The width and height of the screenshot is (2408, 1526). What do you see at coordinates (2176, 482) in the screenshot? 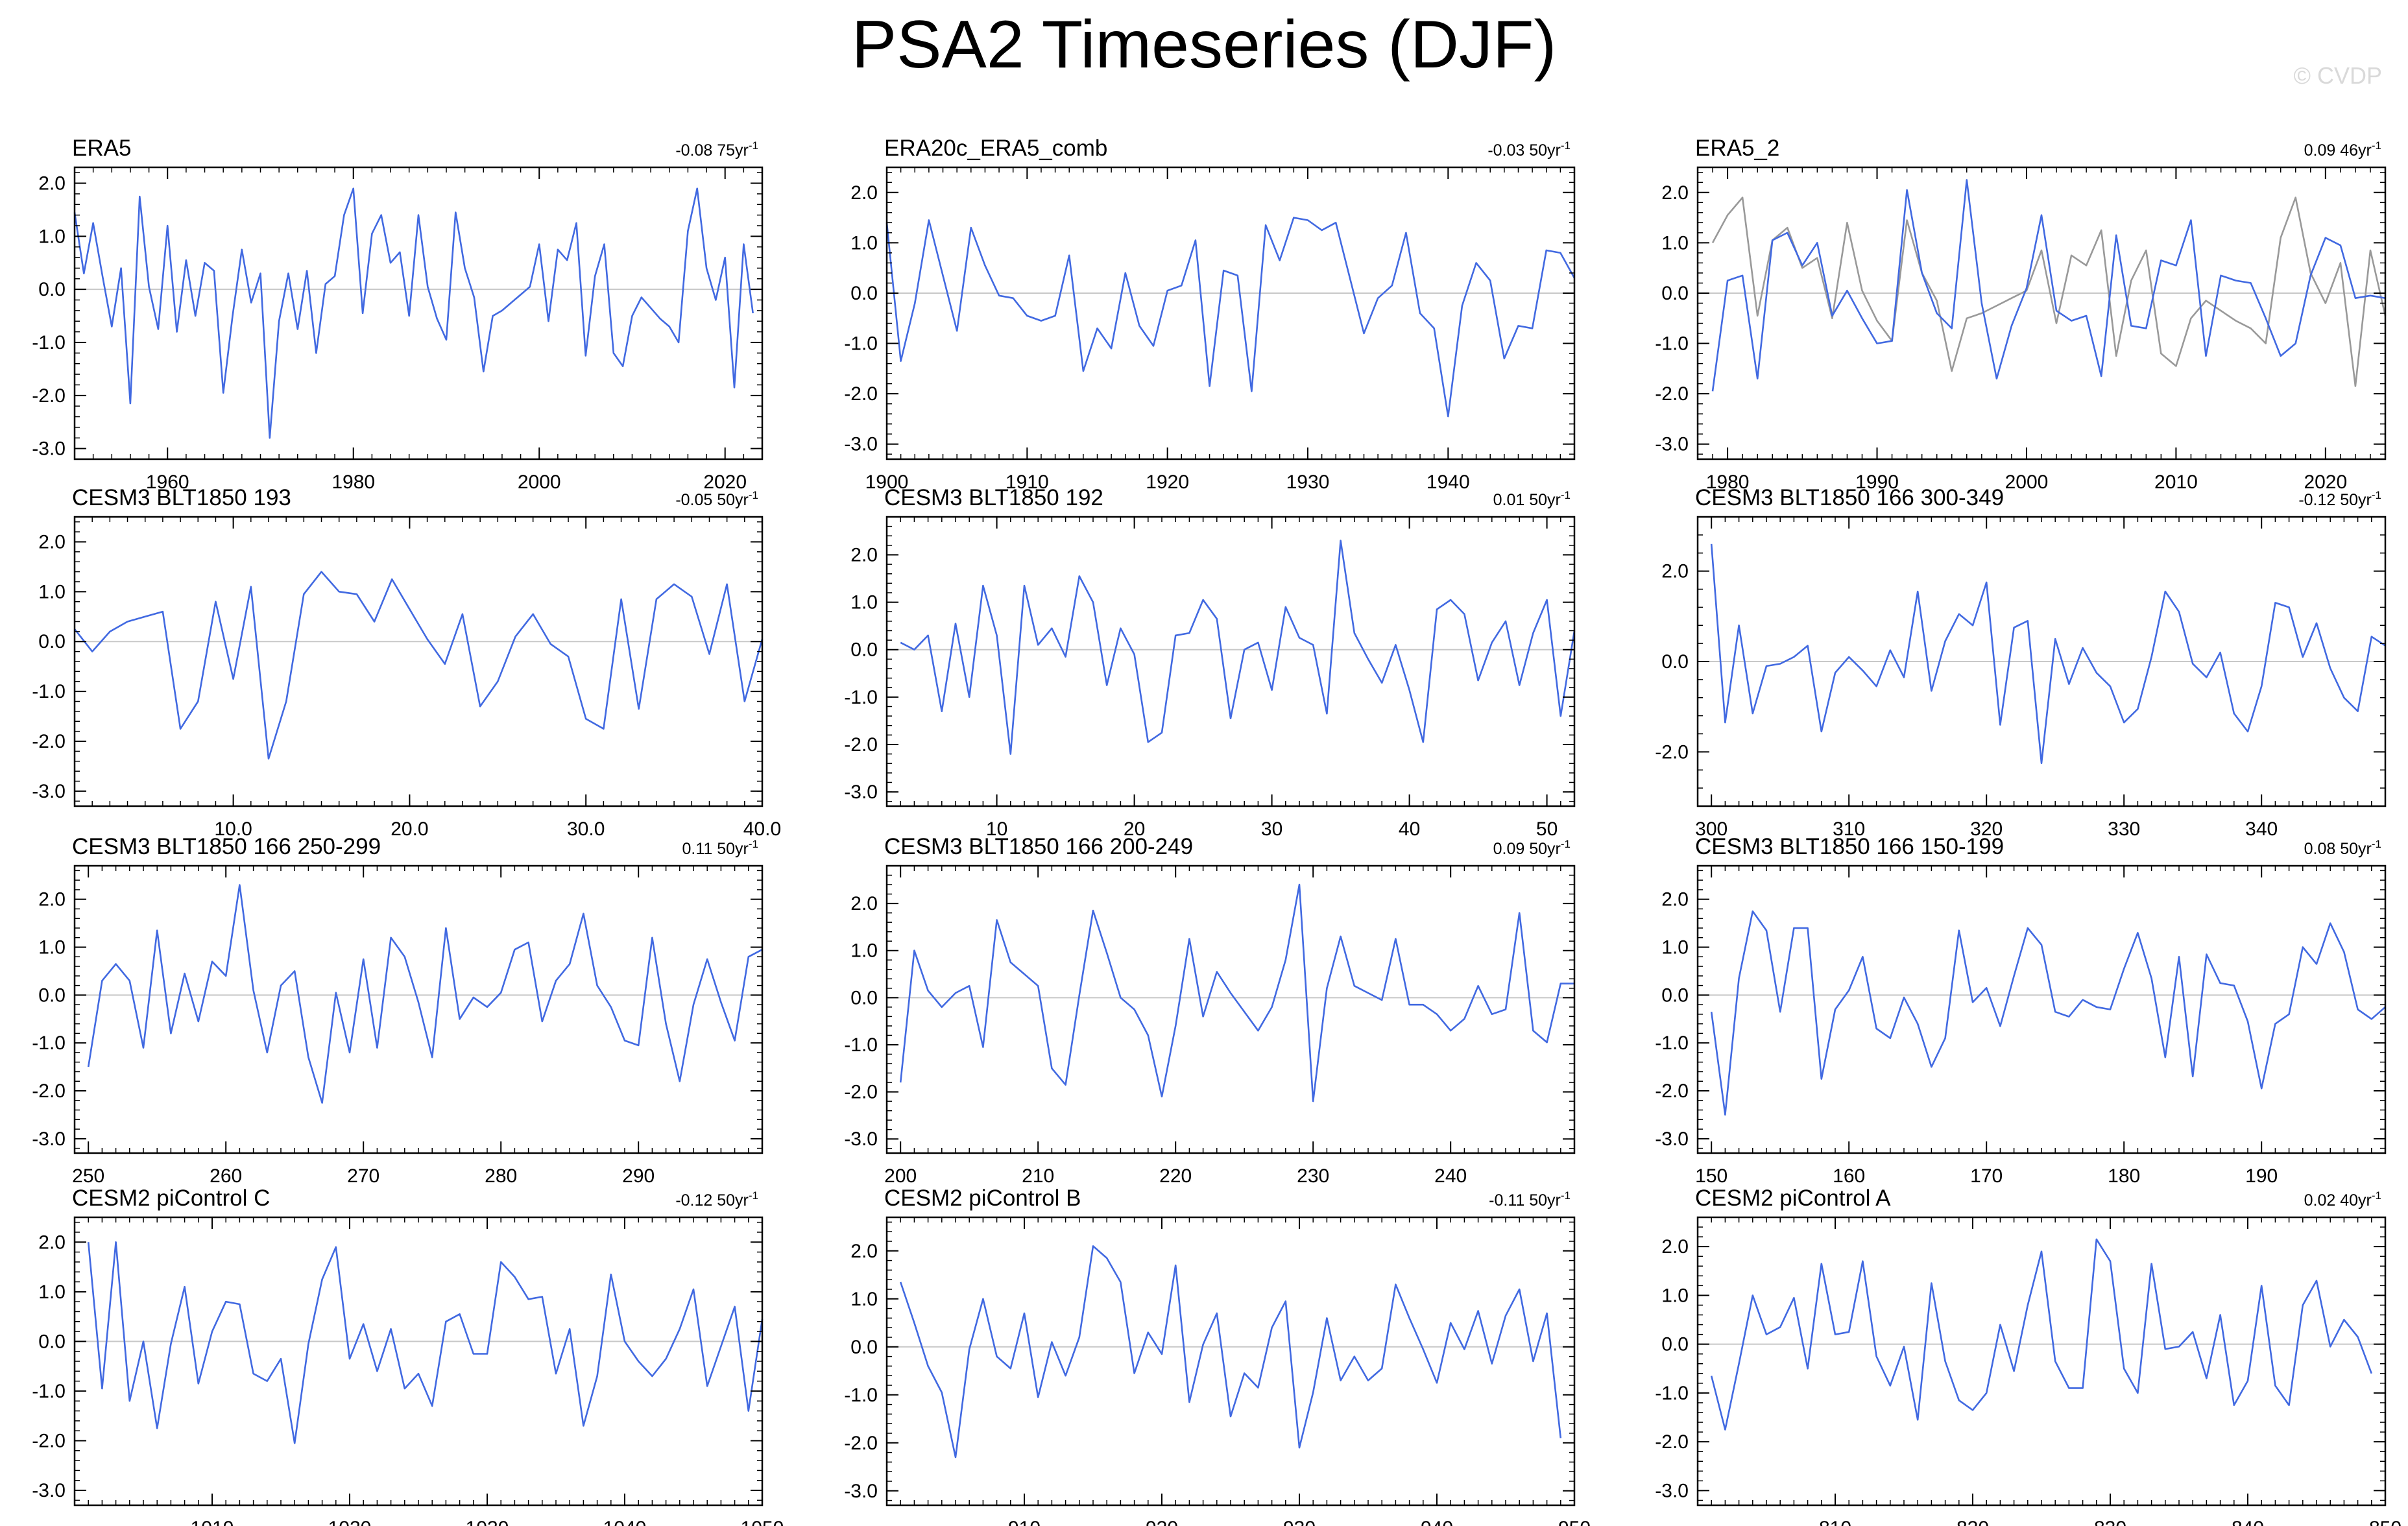
I see `x-tick-label: 2010` at bounding box center [2176, 482].